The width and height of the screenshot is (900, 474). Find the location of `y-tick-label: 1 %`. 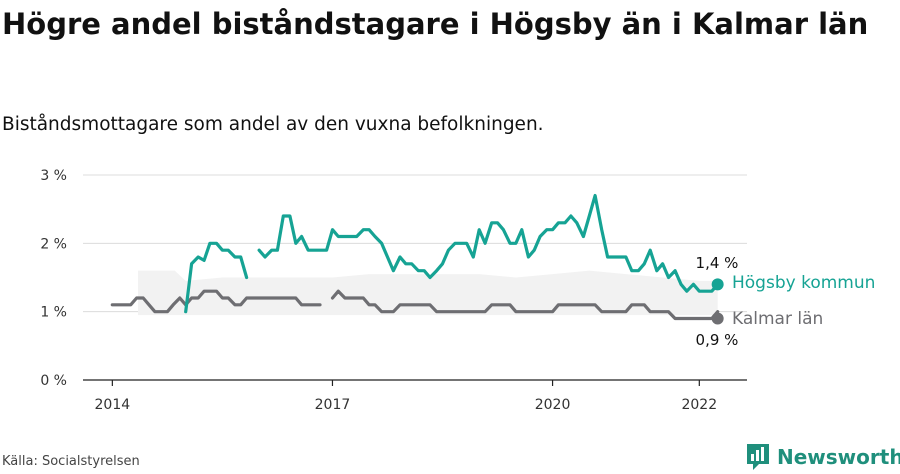

y-tick-label: 1 % is located at coordinates (53, 313).